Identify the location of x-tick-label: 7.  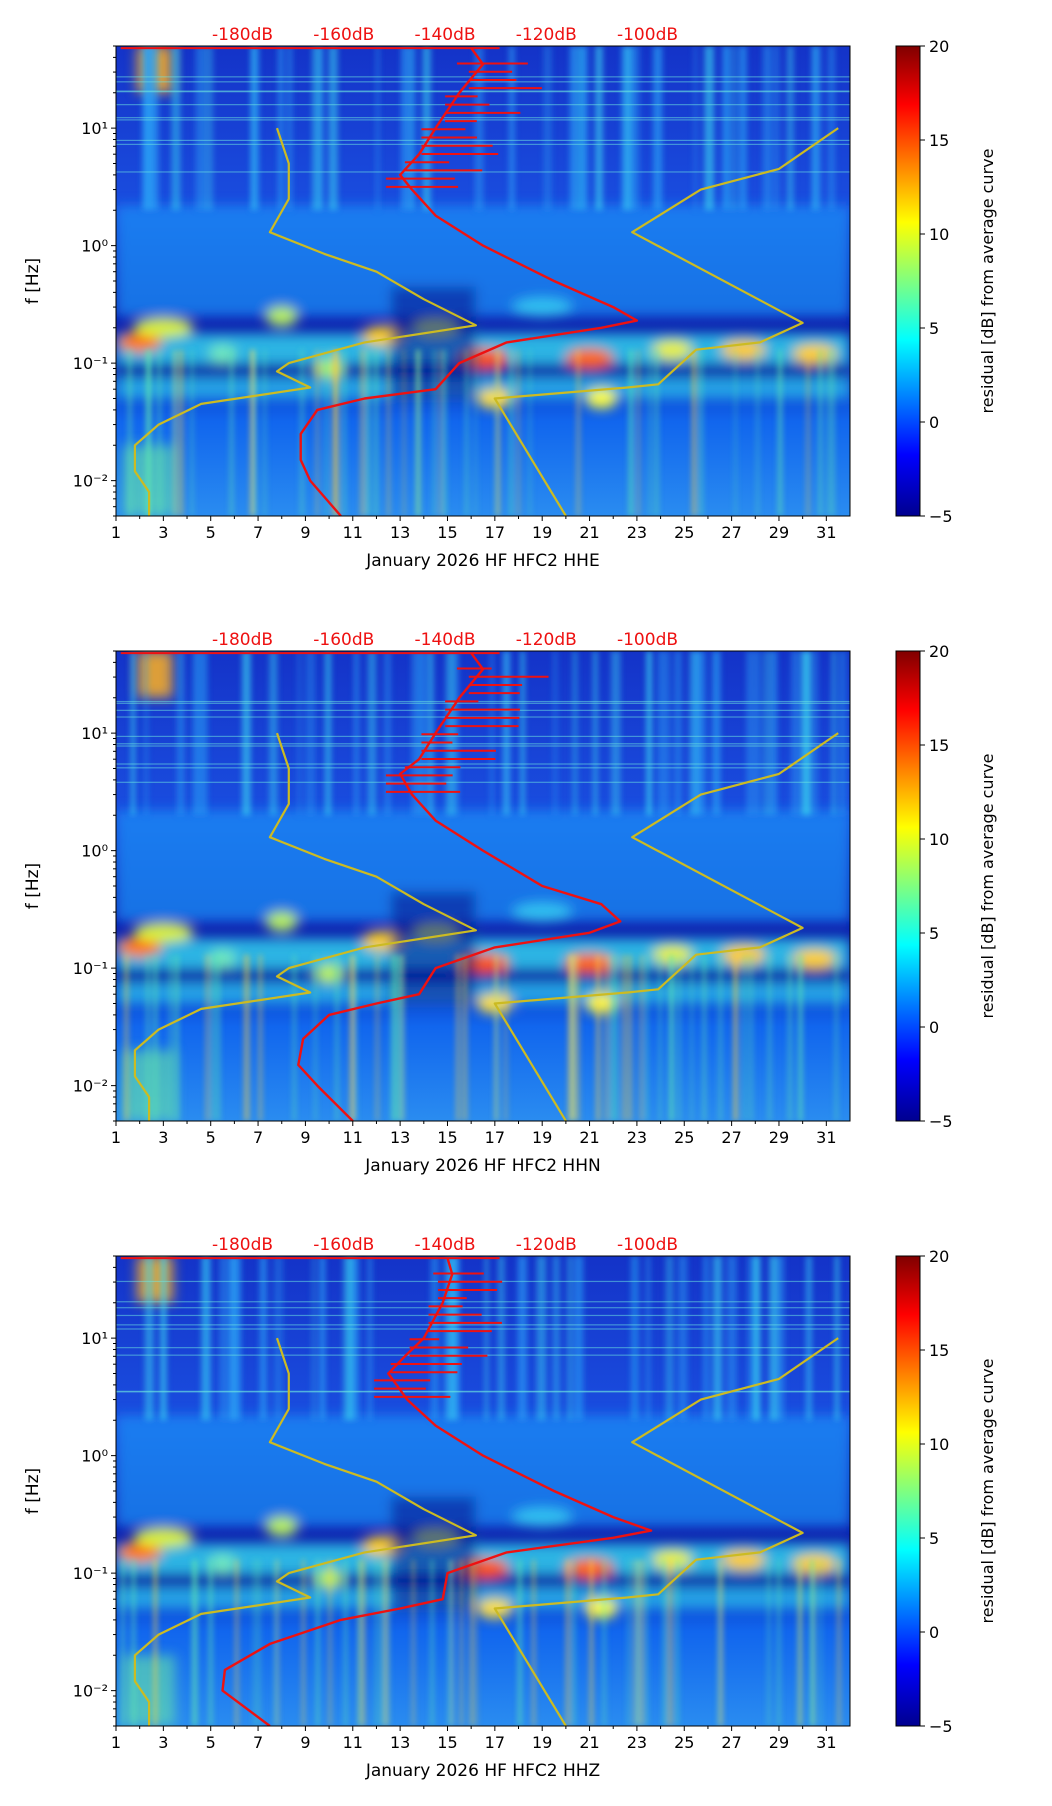
(258, 1742).